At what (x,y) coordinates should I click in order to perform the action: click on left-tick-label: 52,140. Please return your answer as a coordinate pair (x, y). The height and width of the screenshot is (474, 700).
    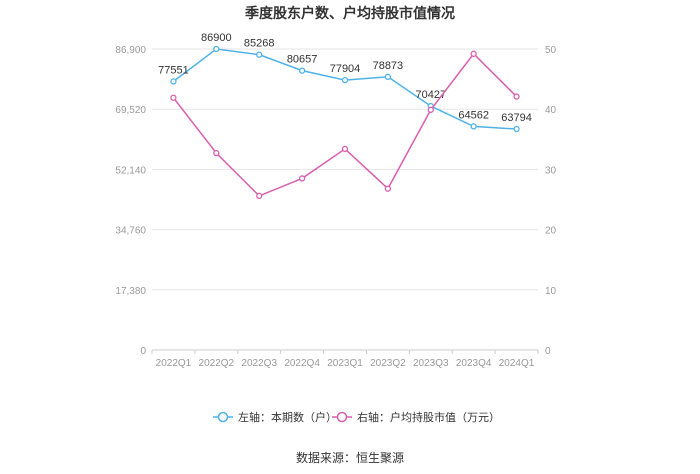
    Looking at the image, I should click on (130, 170).